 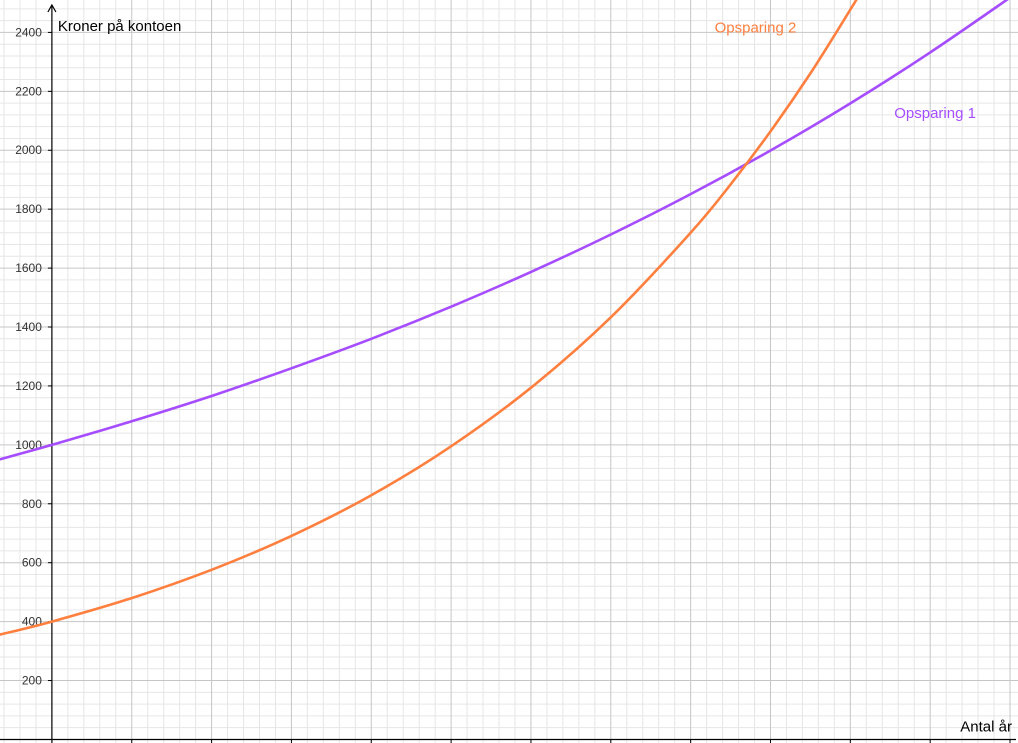 I want to click on series-label-opsparing-2: Opsparing 2, so click(x=756, y=27).